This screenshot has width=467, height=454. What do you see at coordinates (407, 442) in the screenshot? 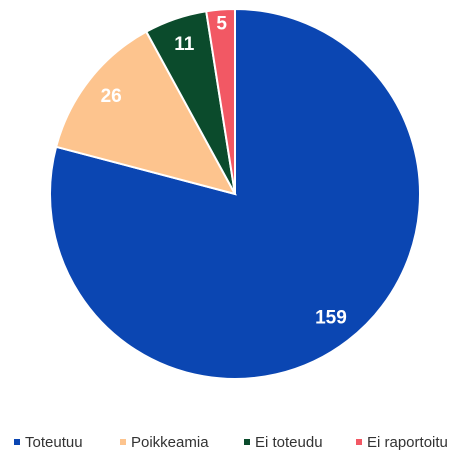
I see `legend-label: Ei raportoitu` at bounding box center [407, 442].